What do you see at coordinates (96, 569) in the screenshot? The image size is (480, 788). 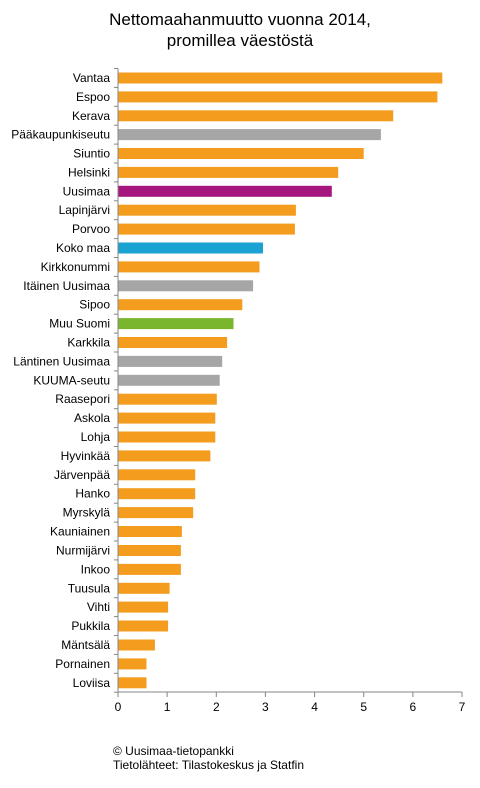 I see `category-label: Inkoo` at bounding box center [96, 569].